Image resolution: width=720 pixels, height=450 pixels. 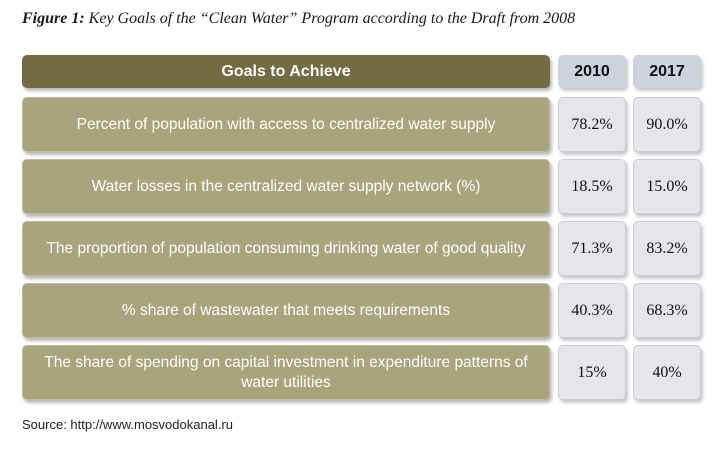 I want to click on value-2017-cell: 15.0%, so click(x=667, y=186).